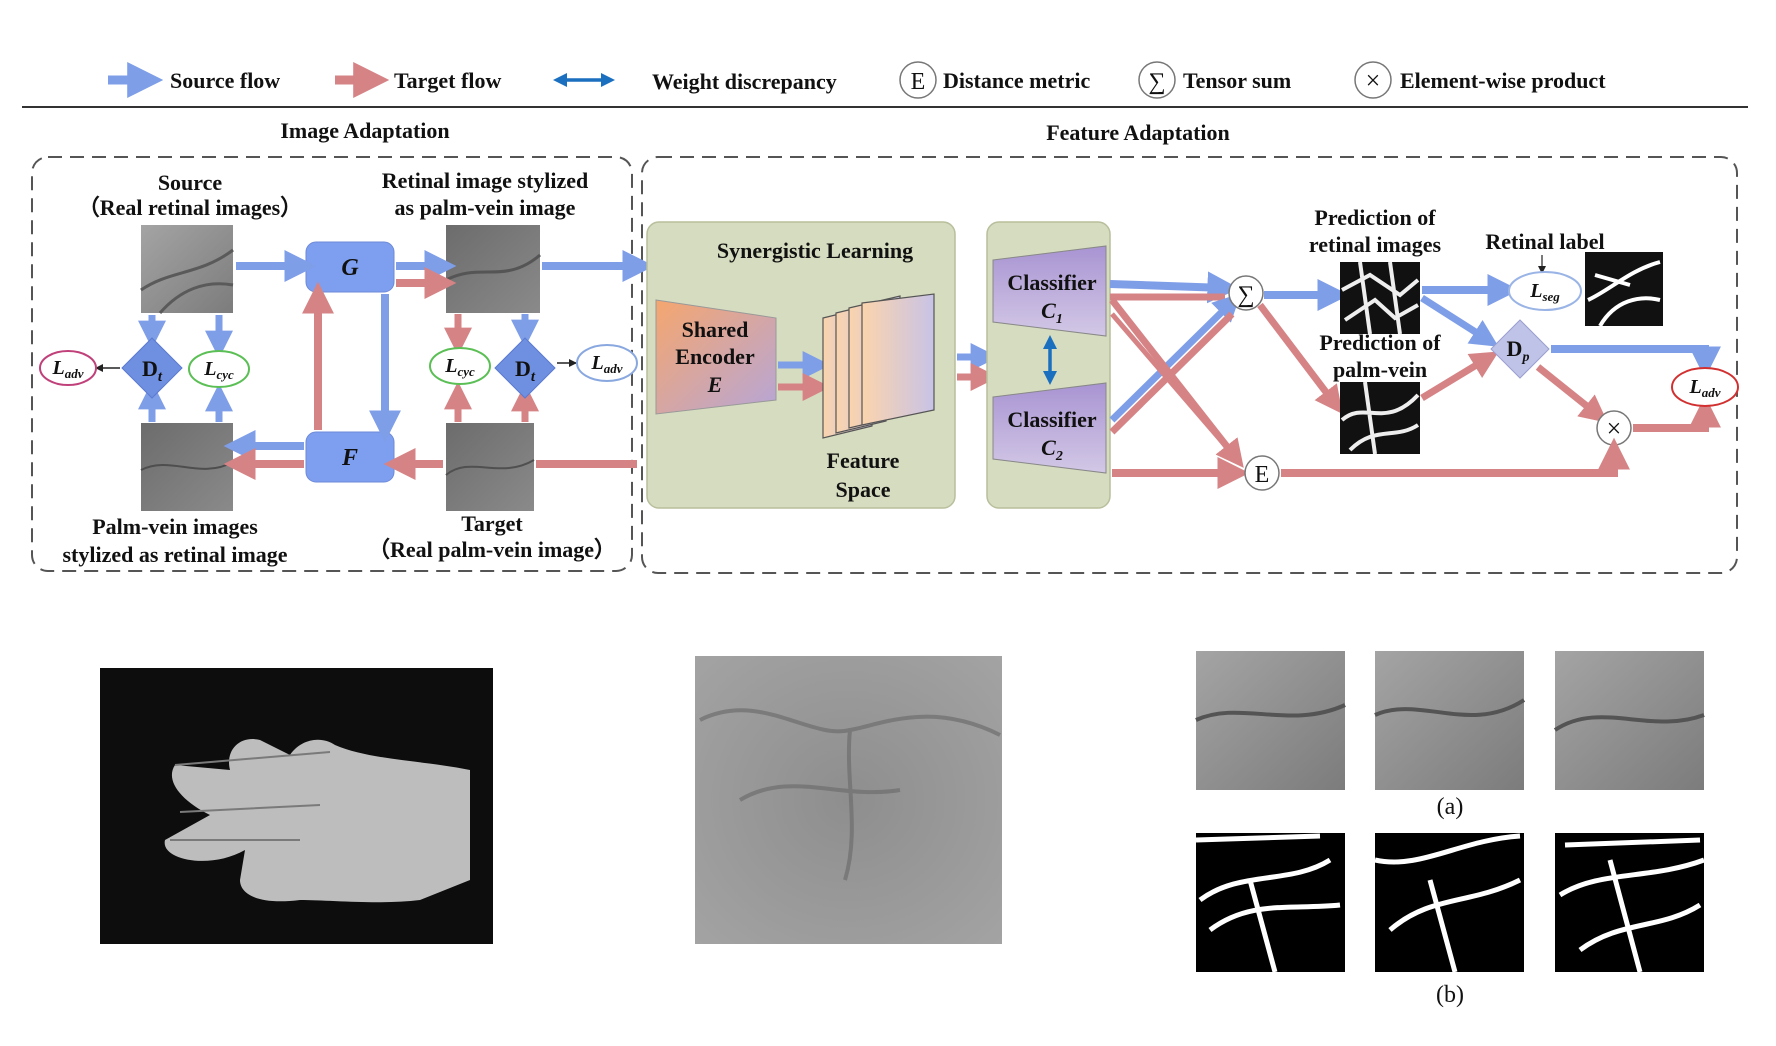  What do you see at coordinates (190, 182) in the screenshot?
I see `source-label: Source` at bounding box center [190, 182].